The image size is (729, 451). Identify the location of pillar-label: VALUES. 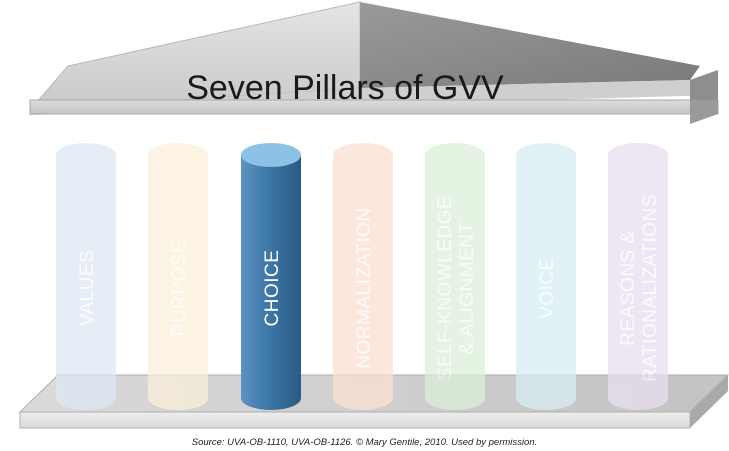
(87, 288).